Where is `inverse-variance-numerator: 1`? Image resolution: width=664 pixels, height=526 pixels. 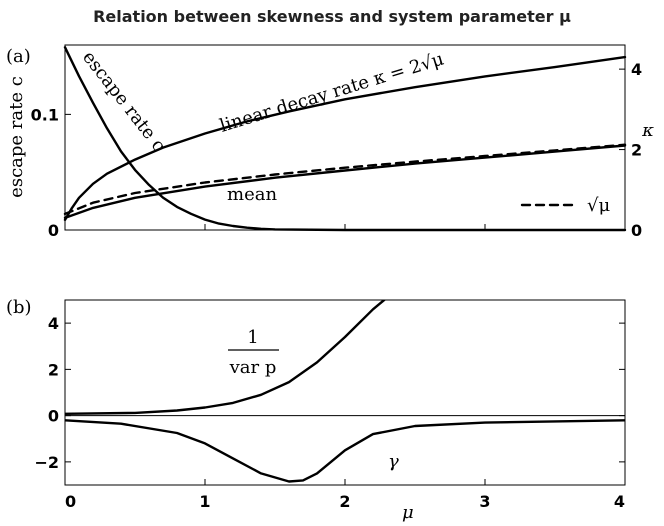
inverse-variance-numerator: 1 is located at coordinates (252, 337).